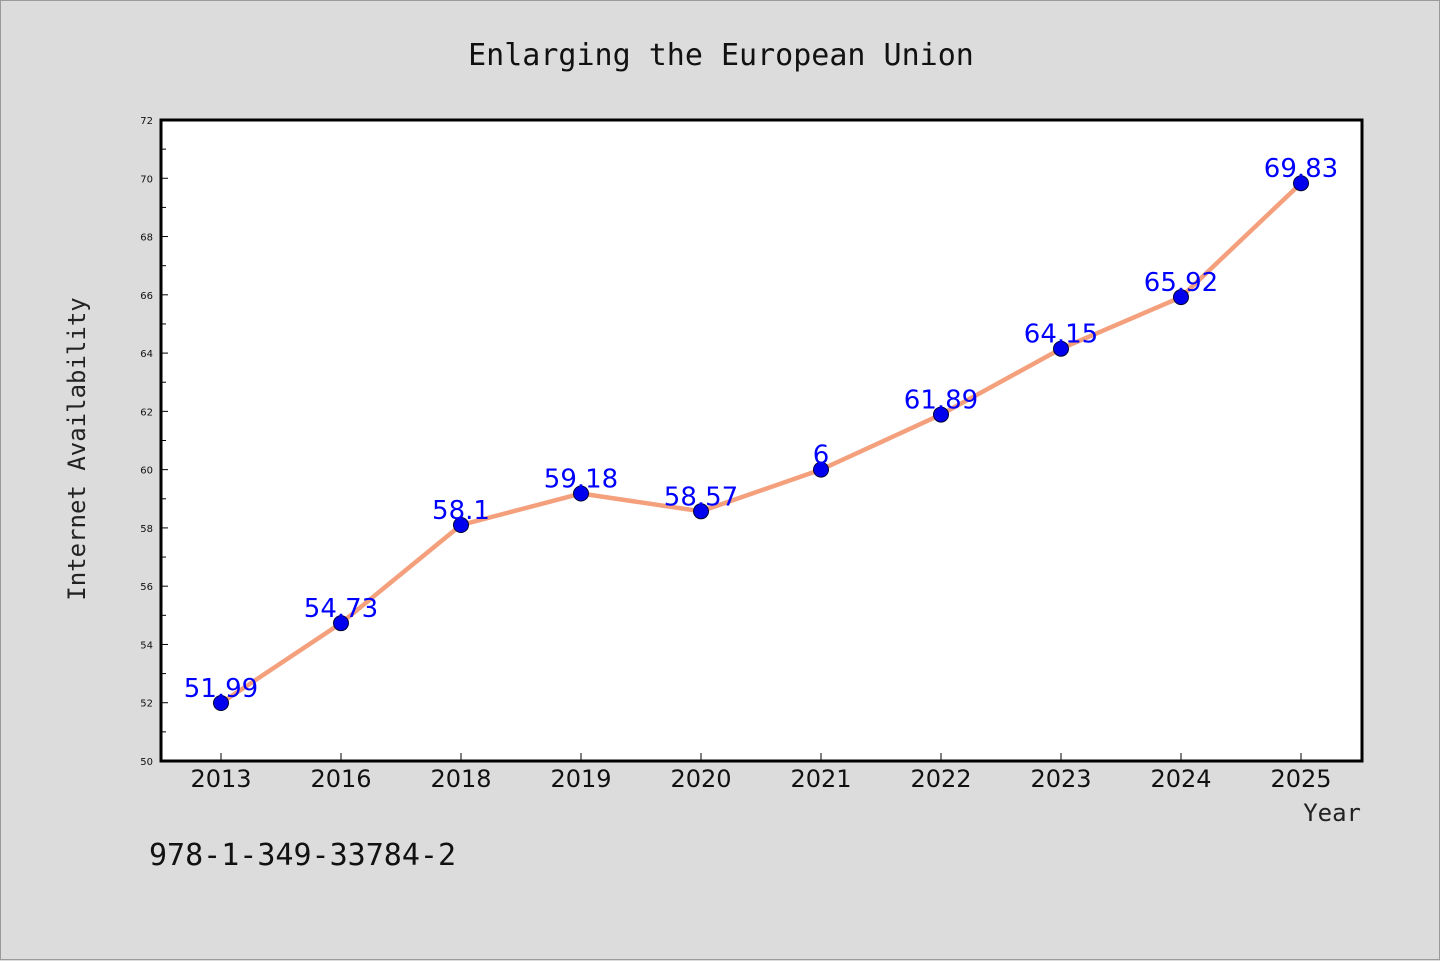 The image size is (1440, 961). Describe the element at coordinates (146, 529) in the screenshot. I see `y-tick-label: 58` at that location.